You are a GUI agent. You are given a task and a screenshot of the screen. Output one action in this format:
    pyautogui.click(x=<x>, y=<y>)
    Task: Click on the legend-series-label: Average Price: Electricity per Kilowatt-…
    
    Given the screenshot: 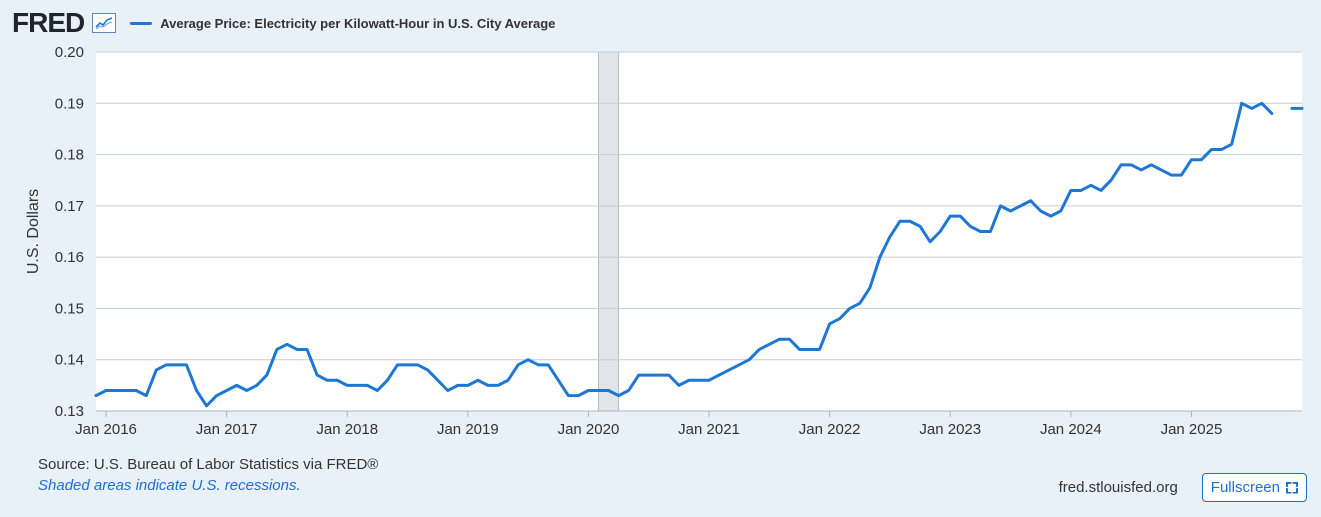 What is the action you would take?
    pyautogui.click(x=358, y=23)
    